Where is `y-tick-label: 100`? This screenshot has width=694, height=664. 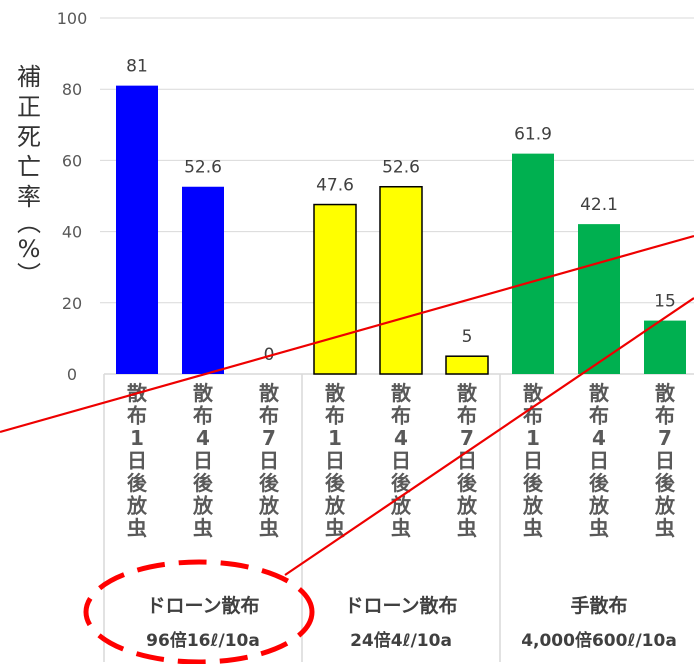
y-tick-label: 100 is located at coordinates (72, 18).